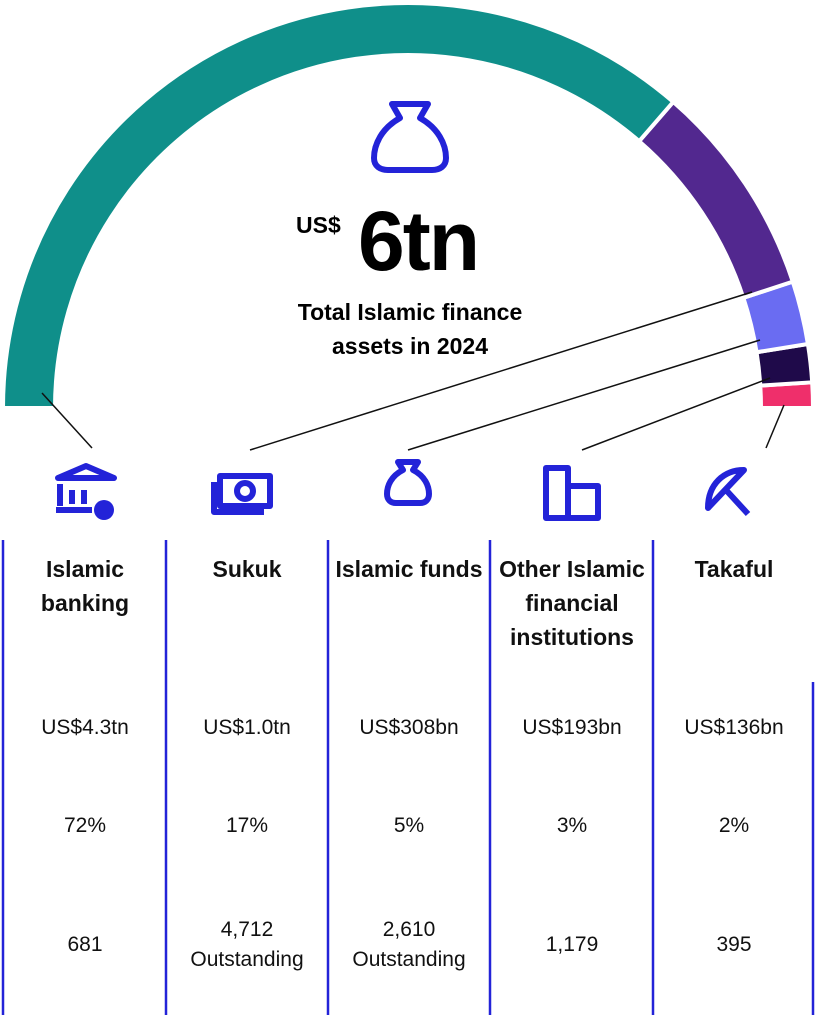 Image resolution: width=816 pixels, height=1015 pixels. I want to click on category-name: Islamic funds, so click(409, 569).